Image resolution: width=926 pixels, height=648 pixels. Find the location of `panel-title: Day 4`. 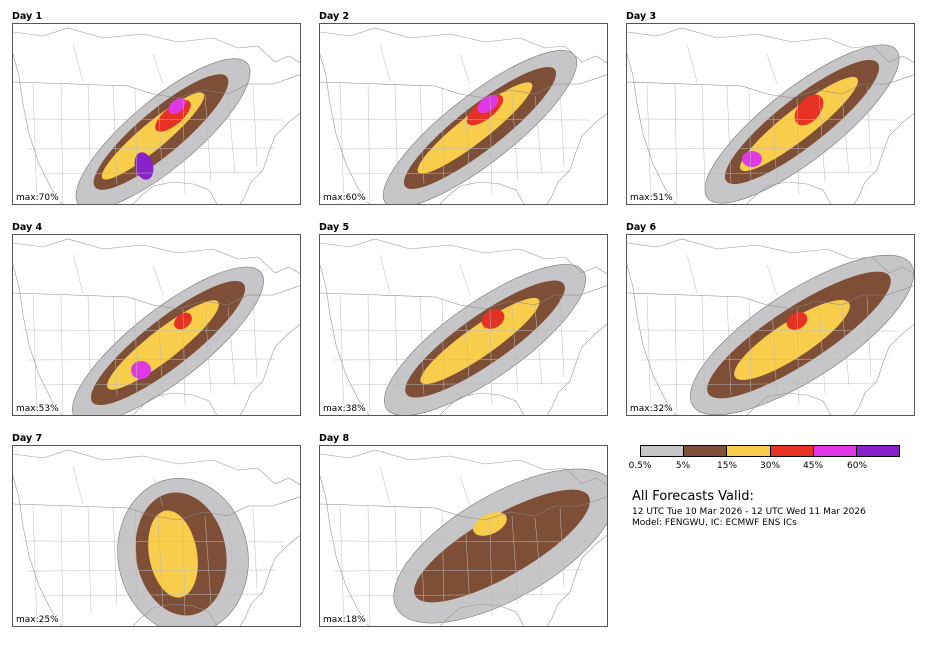

panel-title: Day 4 is located at coordinates (27, 227).